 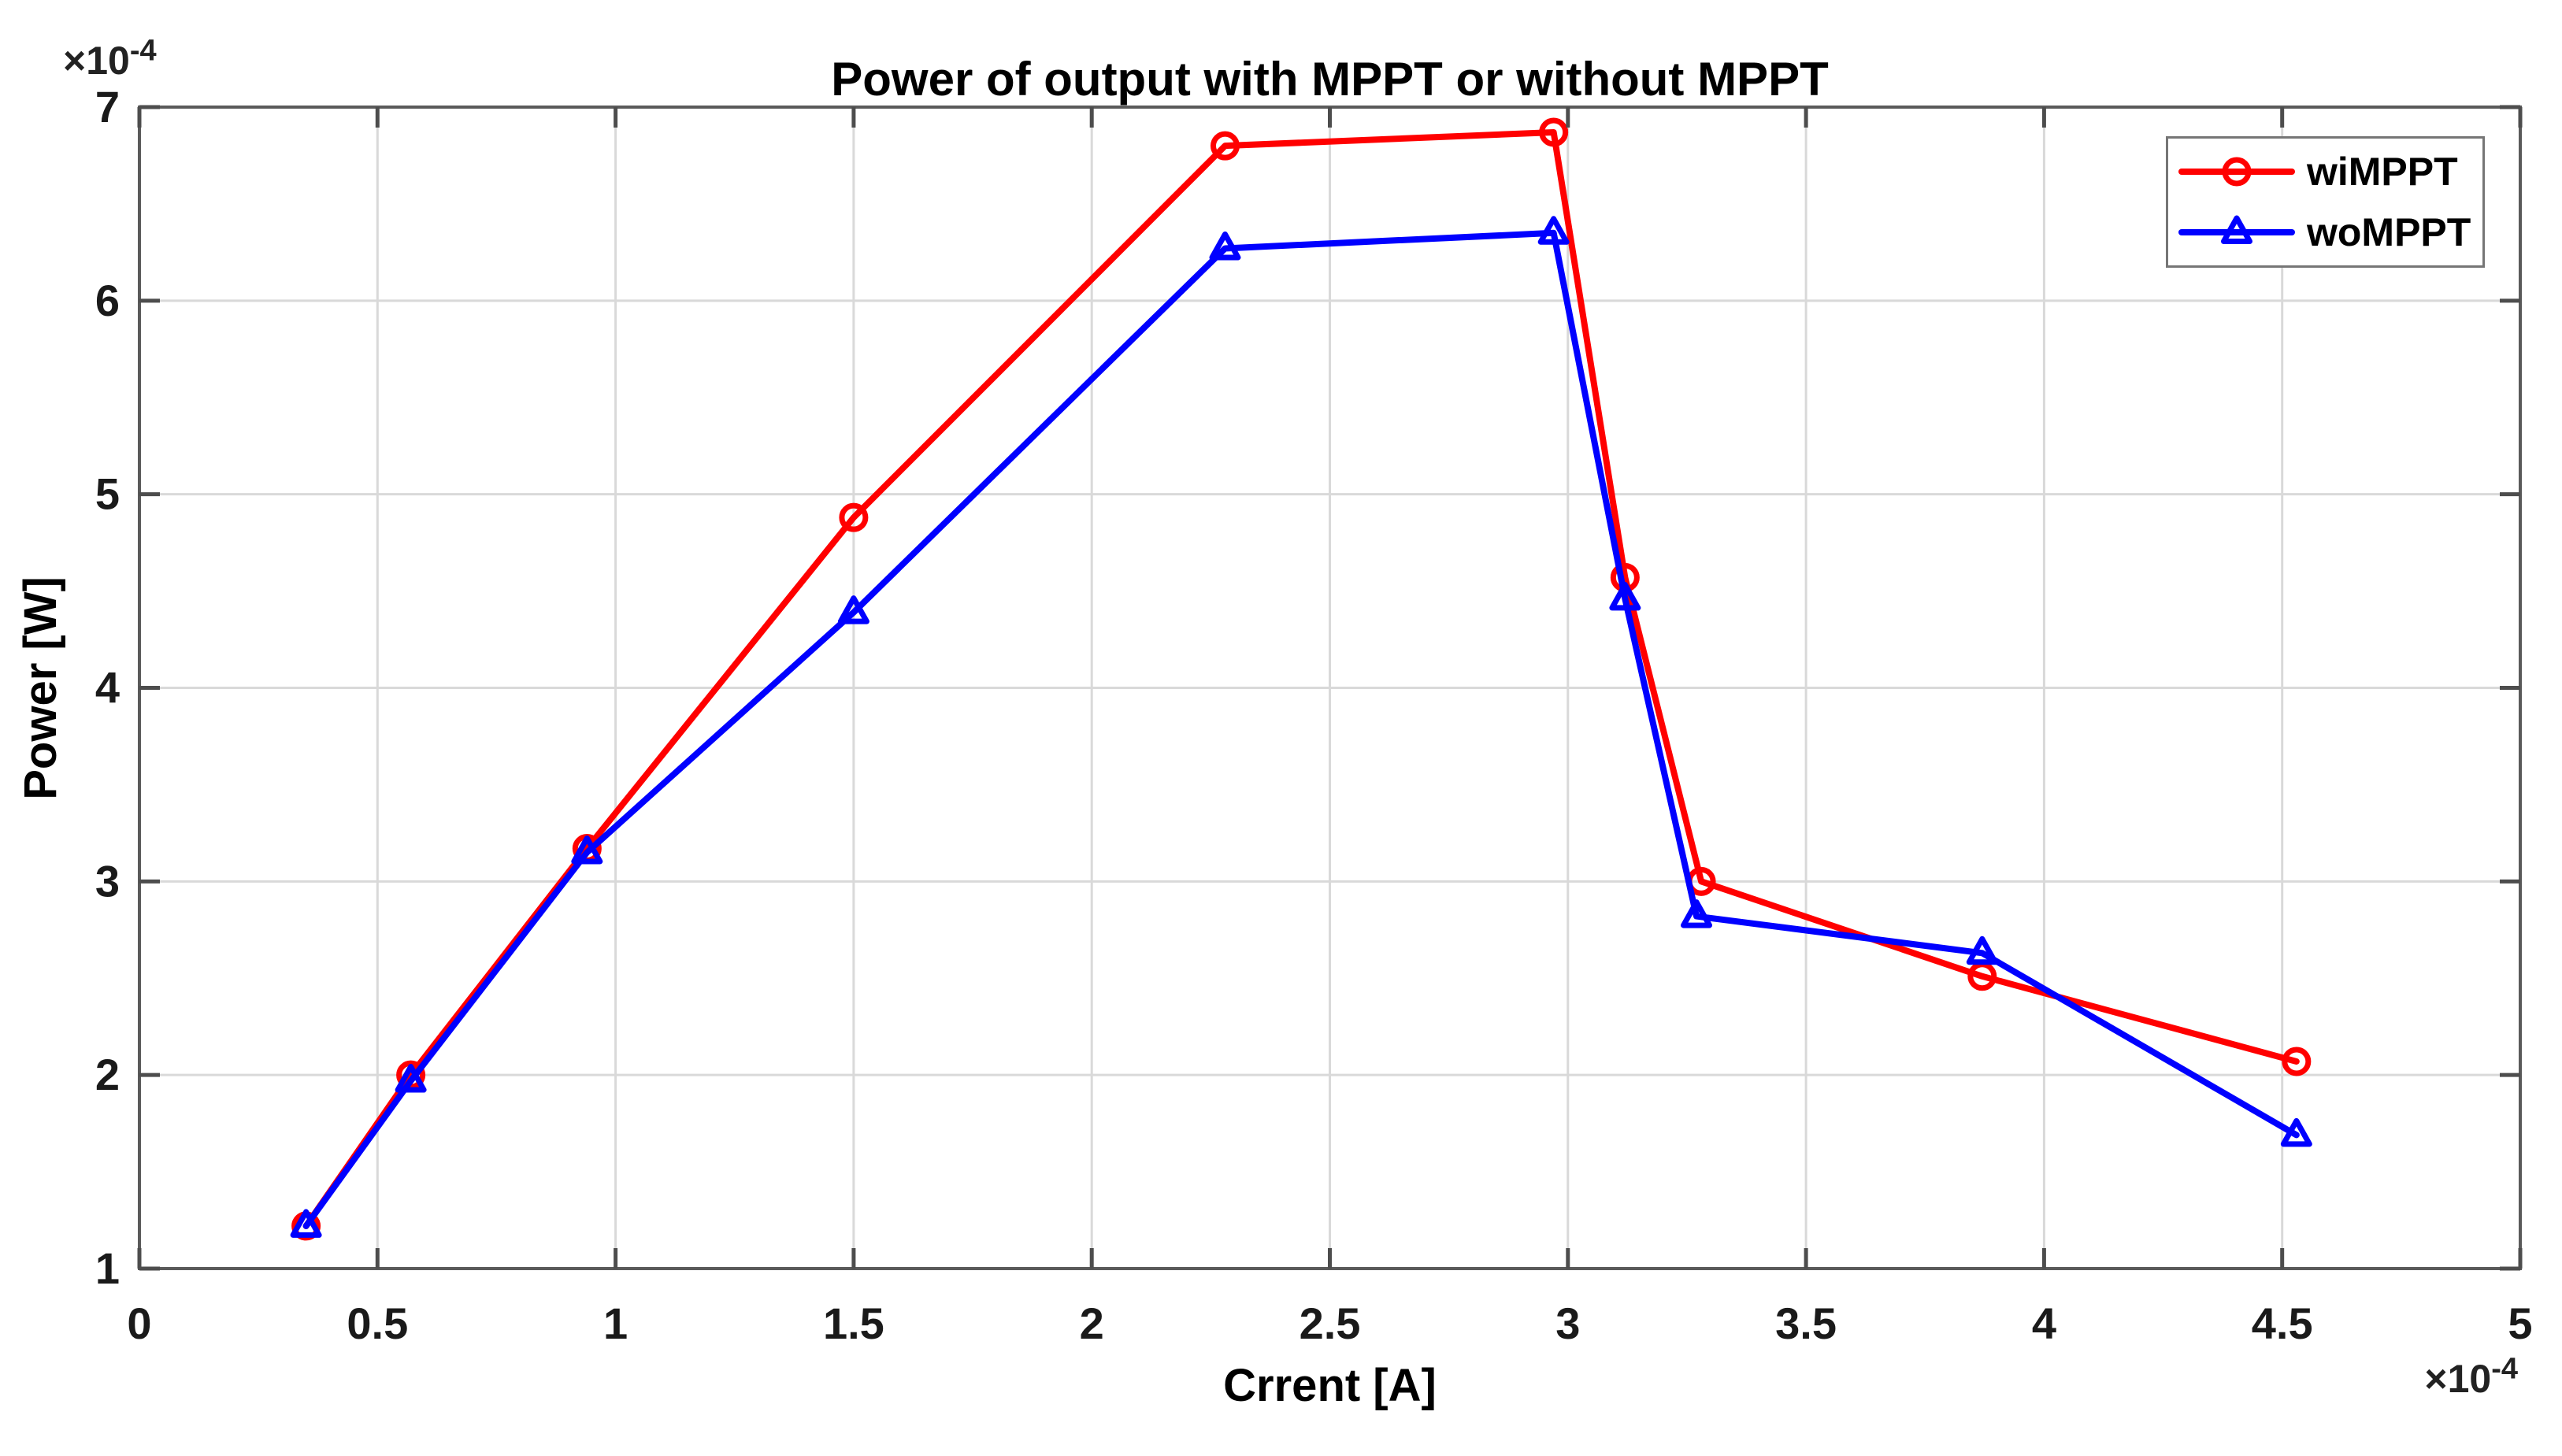 I want to click on legend-marker-circle-icon, so click(x=2237, y=172).